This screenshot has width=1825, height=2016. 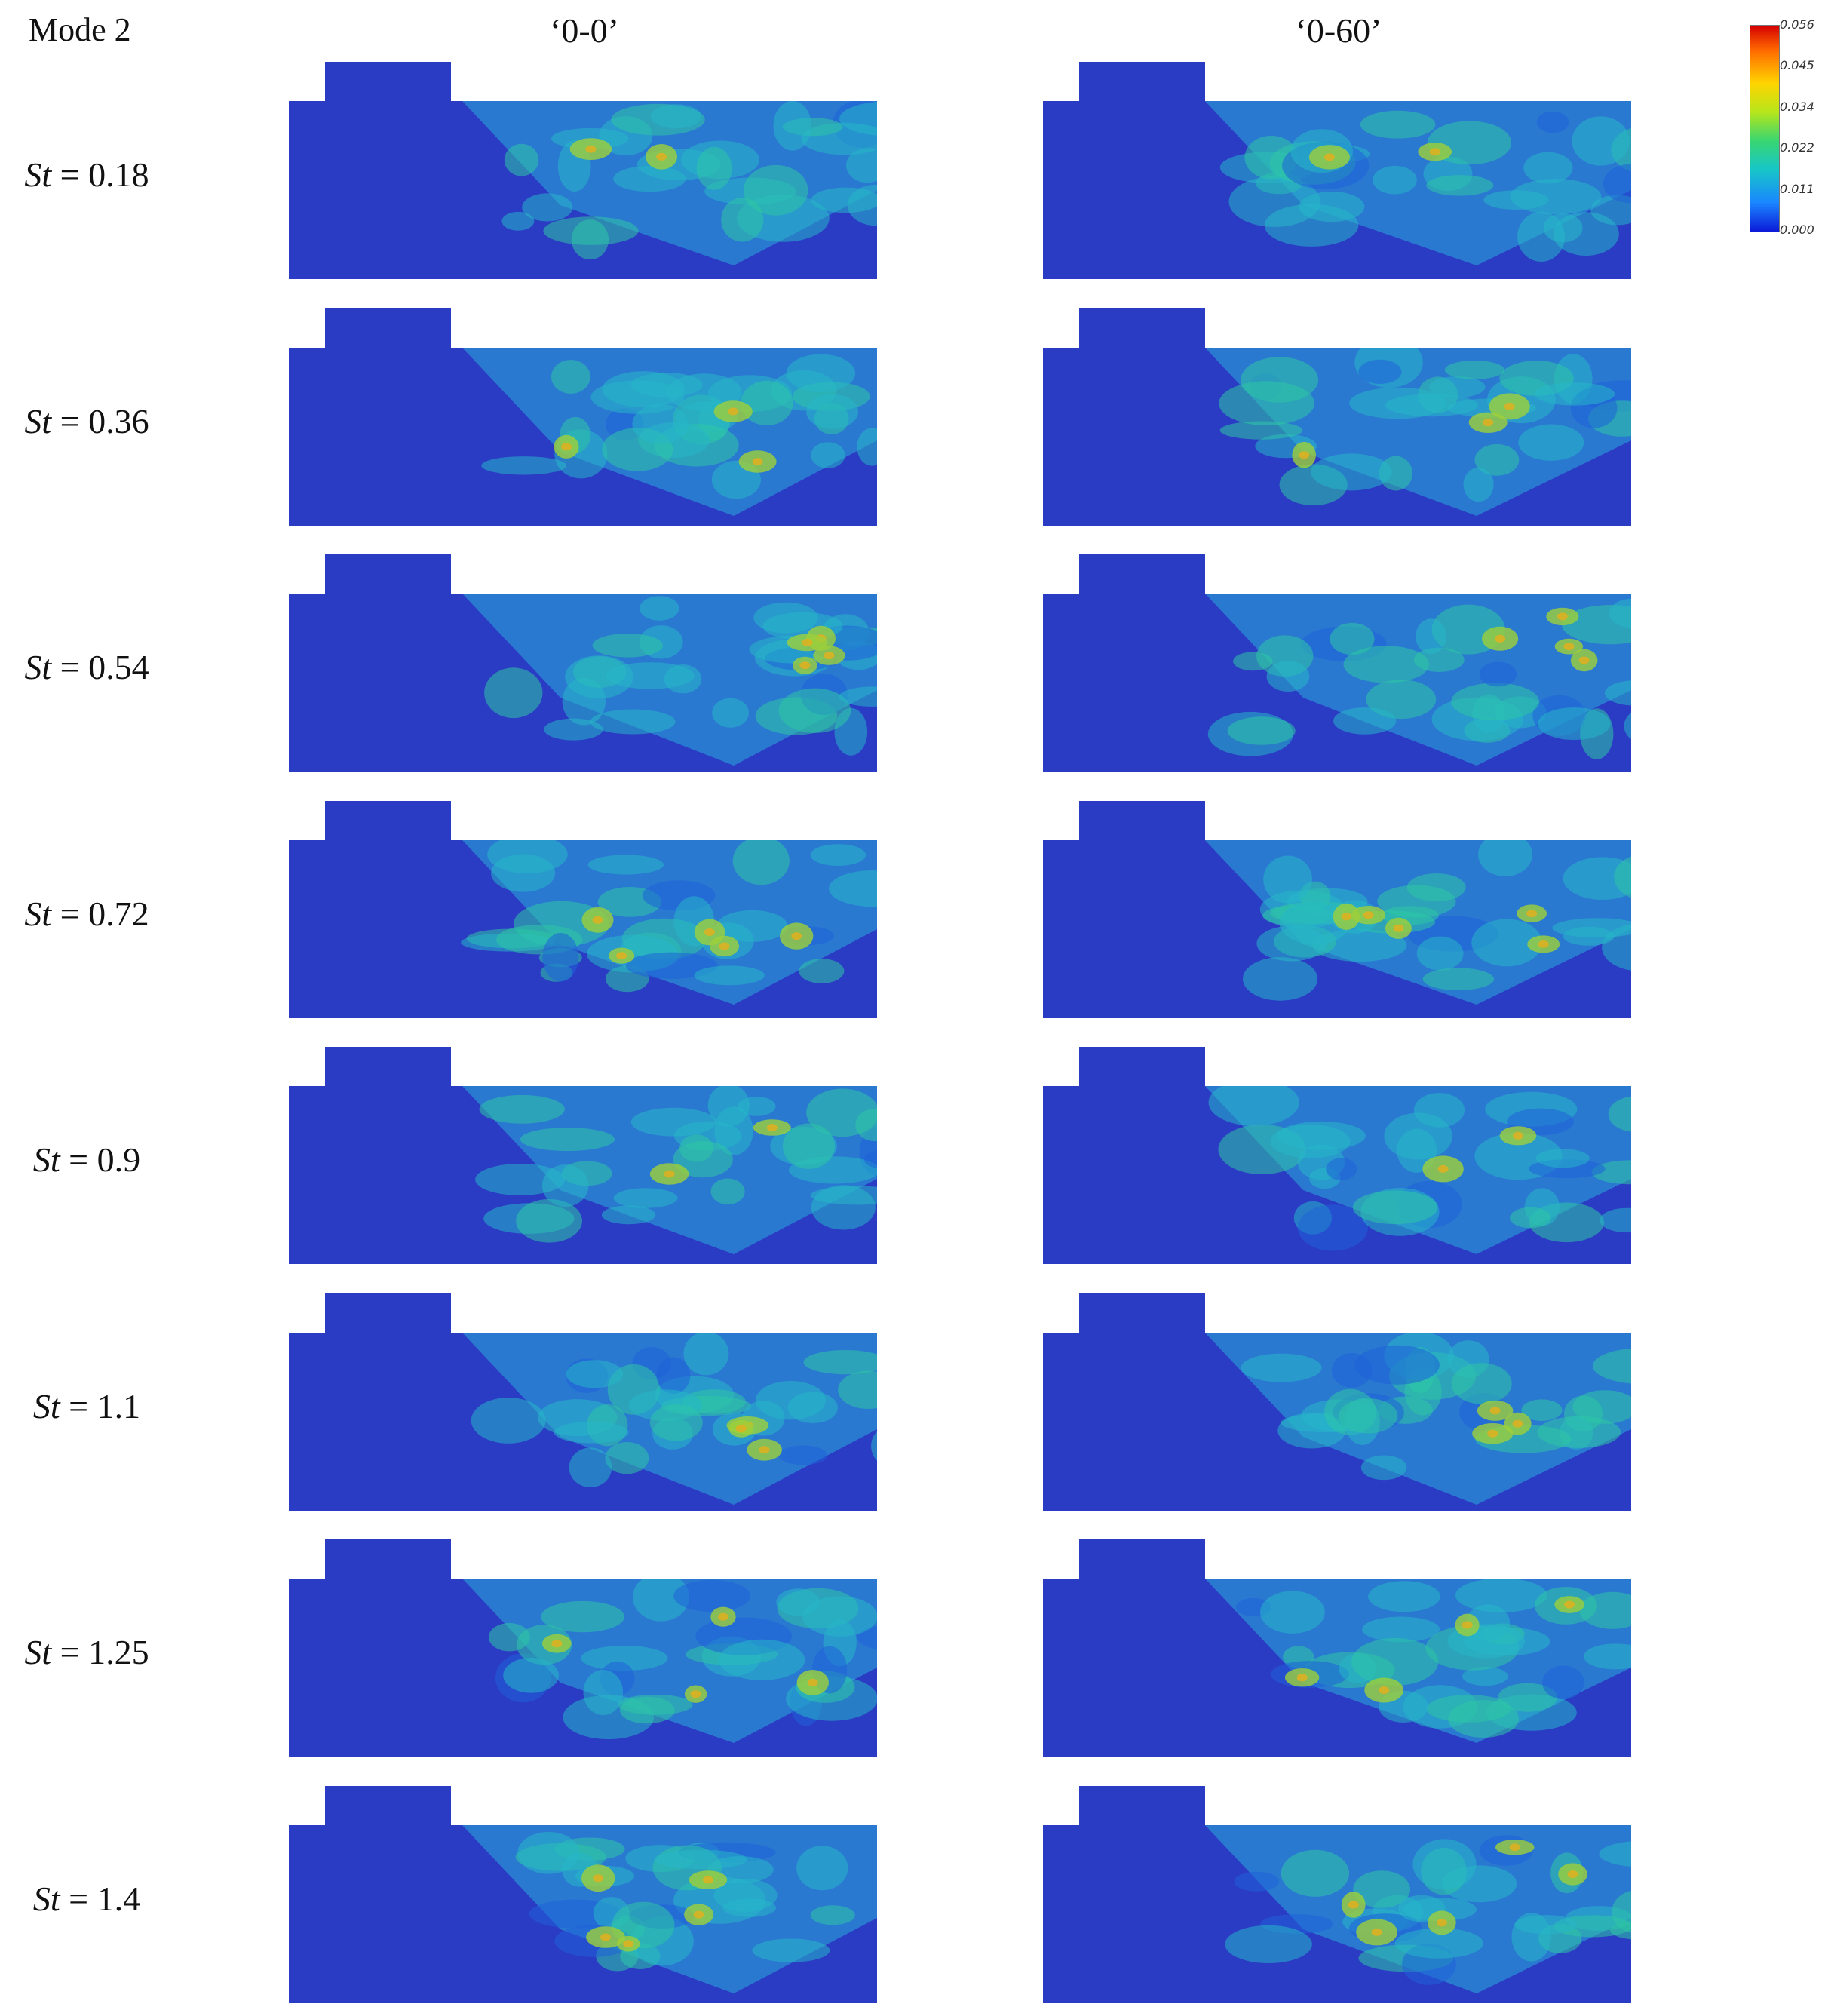 I want to click on column-header-0-0: ‘0-0’, so click(x=585, y=31).